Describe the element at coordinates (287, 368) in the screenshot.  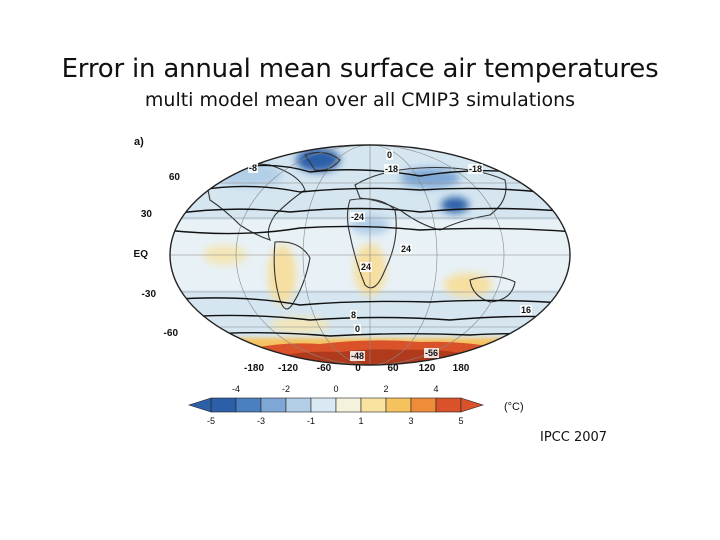
I see `lon-label-minus120: -120` at that location.